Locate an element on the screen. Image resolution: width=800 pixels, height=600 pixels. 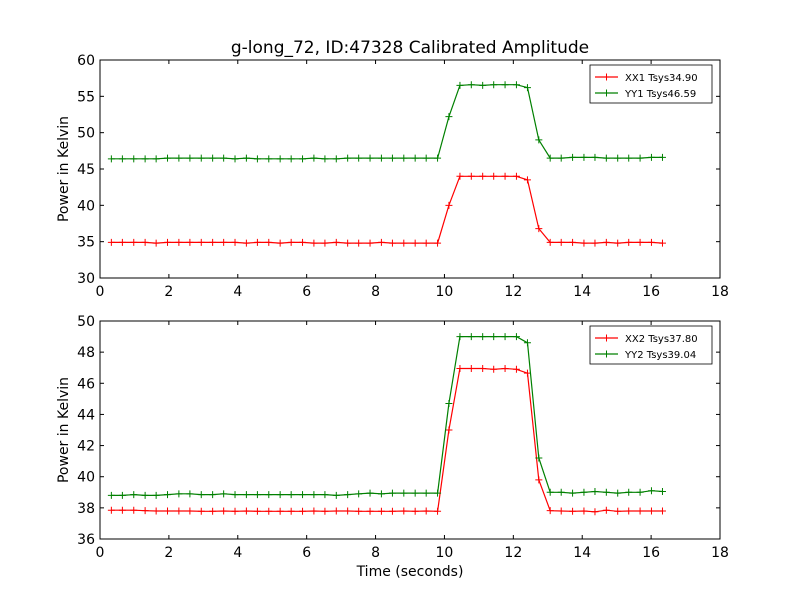
chart-2-y-tick-label: 40 is located at coordinates (86, 478).